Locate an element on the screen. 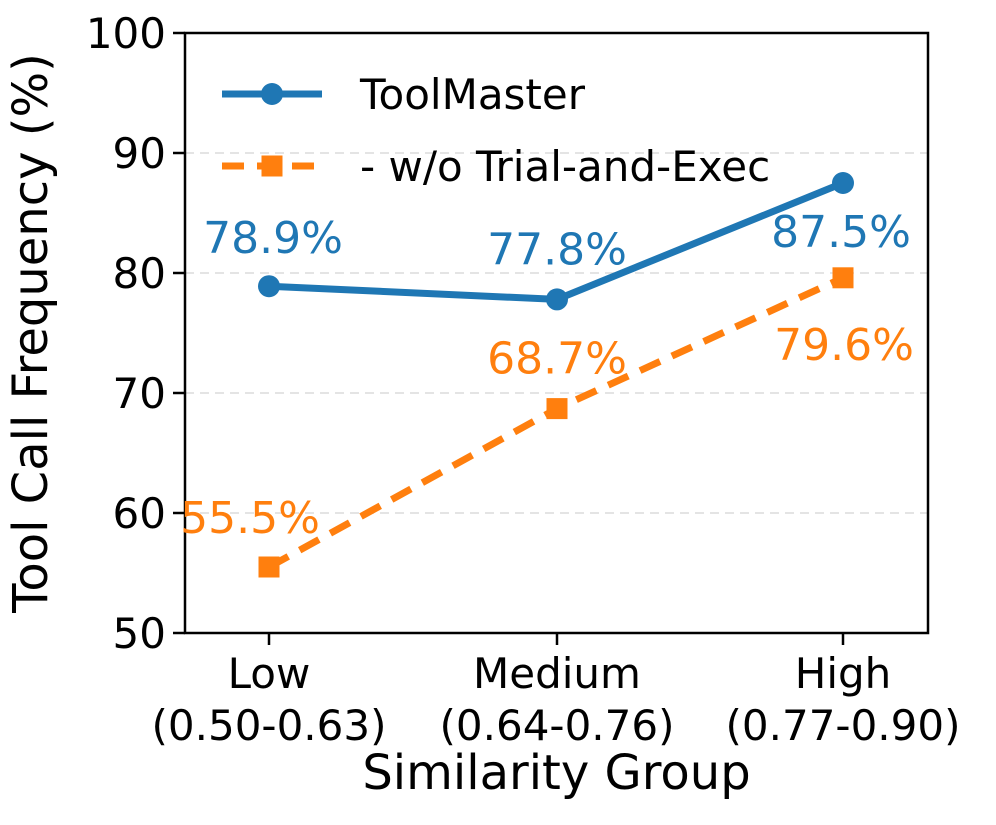 The width and height of the screenshot is (996, 825). y-axis-label: Tool Call Frequency (%) is located at coordinates (31, 333).